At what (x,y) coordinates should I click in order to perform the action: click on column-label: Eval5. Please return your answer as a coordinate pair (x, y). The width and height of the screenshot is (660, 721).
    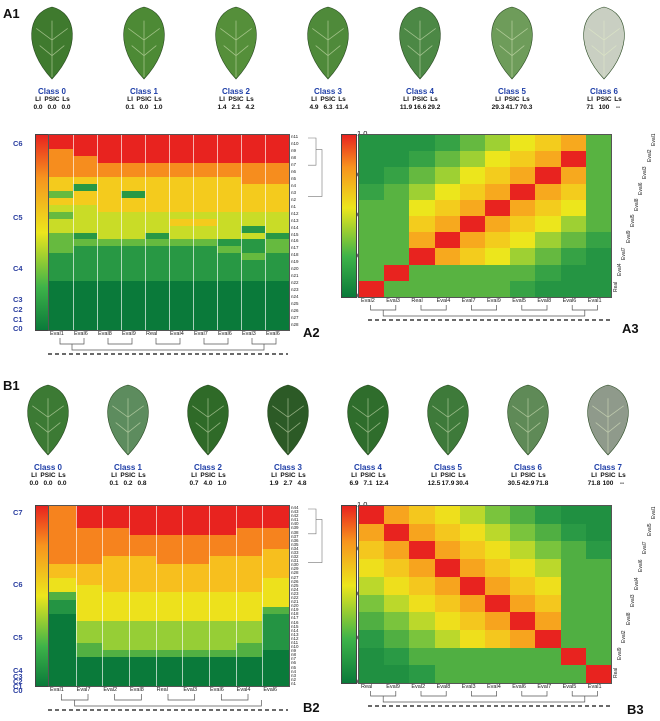
    Looking at the image, I should click on (569, 687).